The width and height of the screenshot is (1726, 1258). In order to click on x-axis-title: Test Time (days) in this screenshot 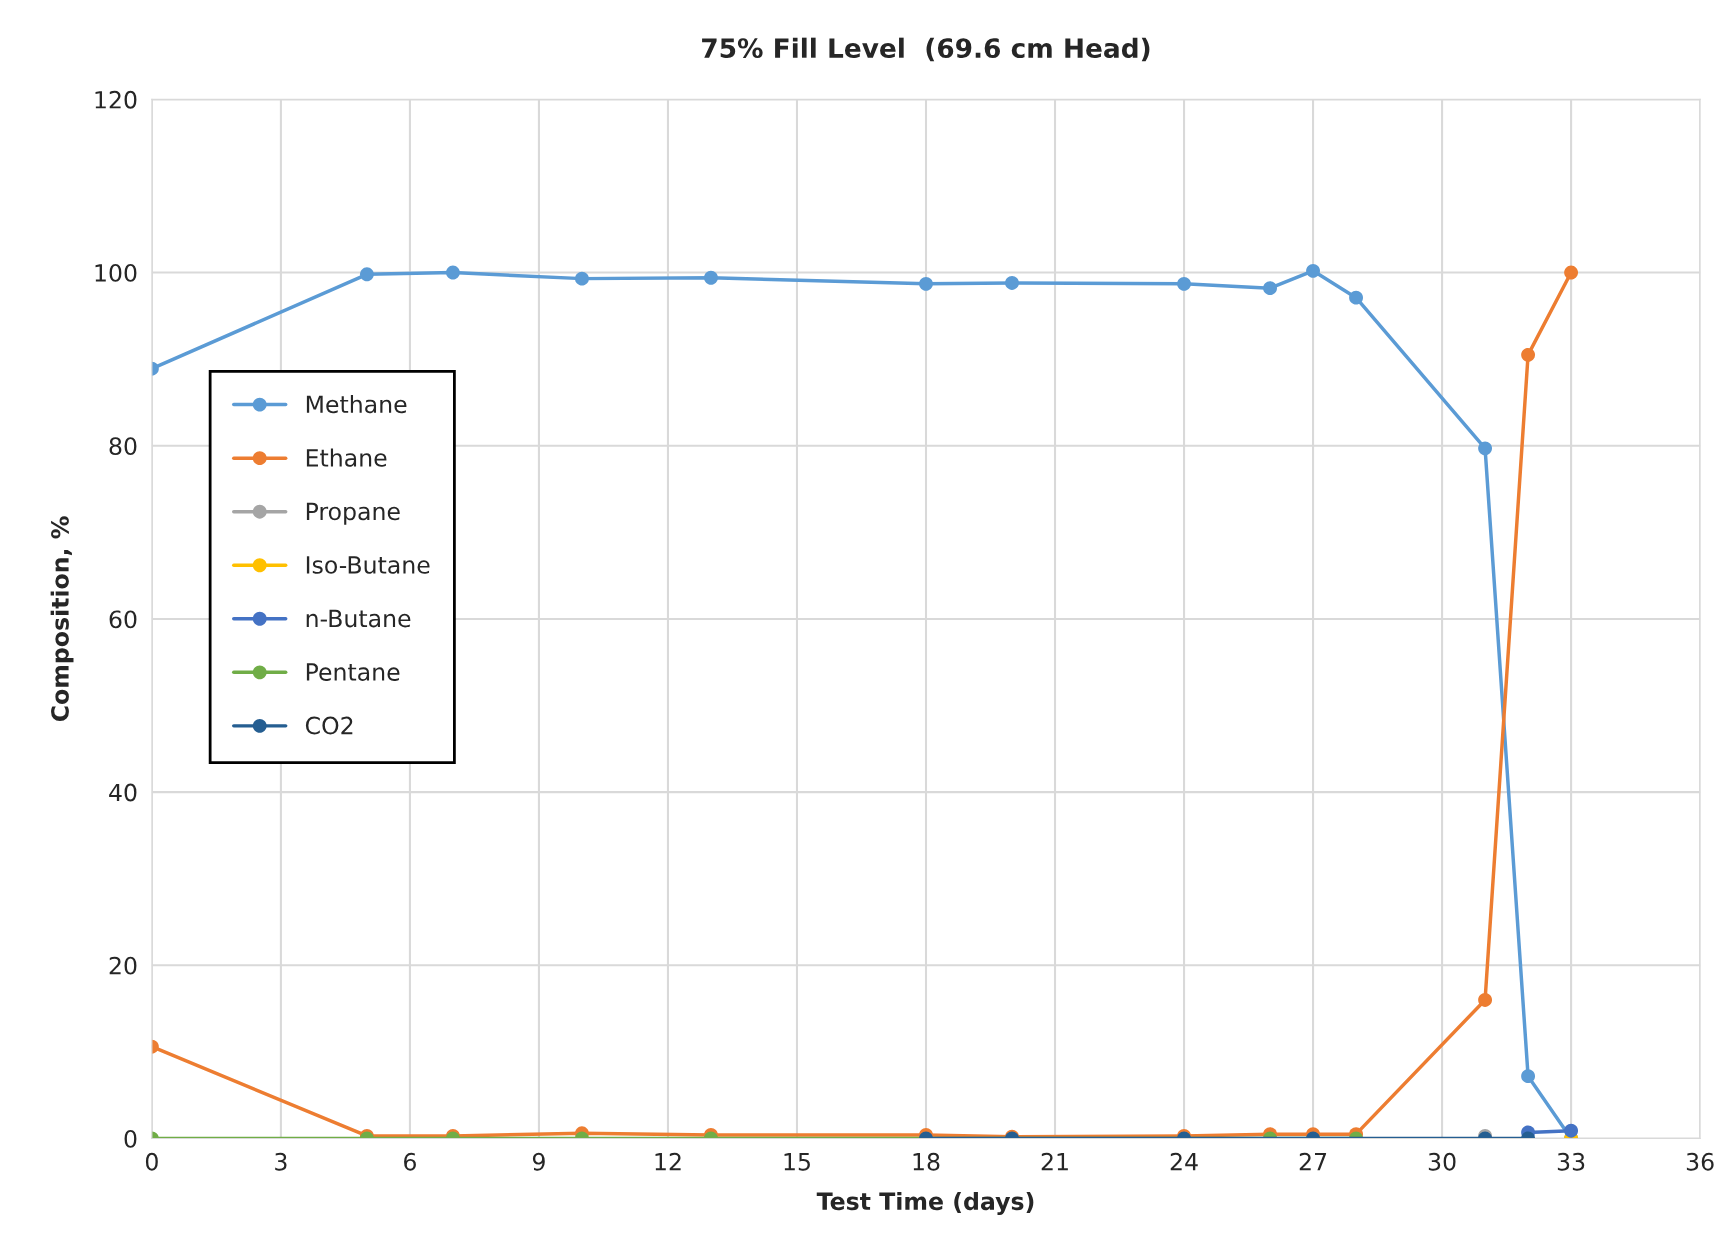, I will do `click(925, 1203)`.